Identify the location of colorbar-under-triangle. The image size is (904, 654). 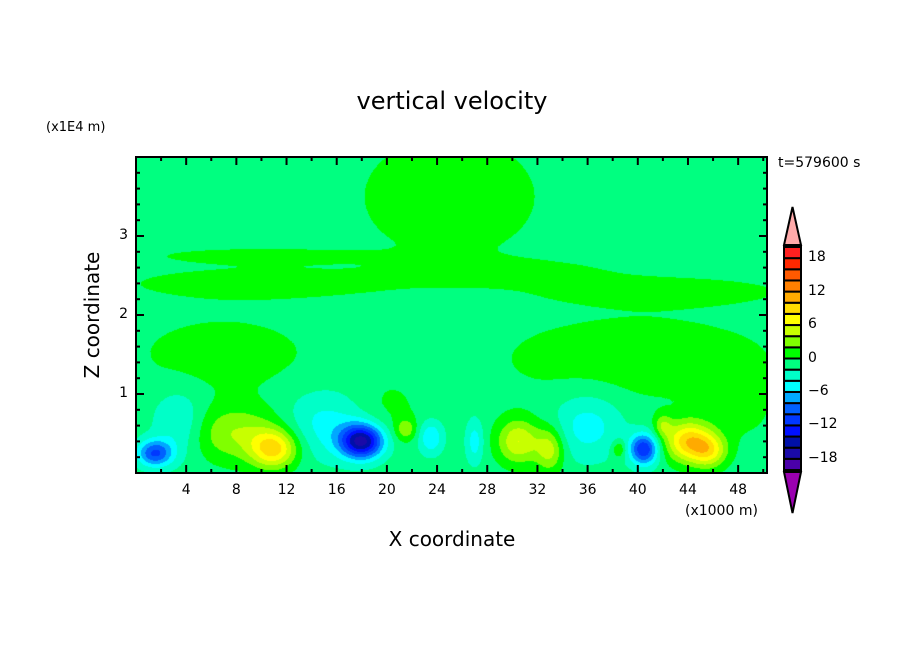
(792, 492).